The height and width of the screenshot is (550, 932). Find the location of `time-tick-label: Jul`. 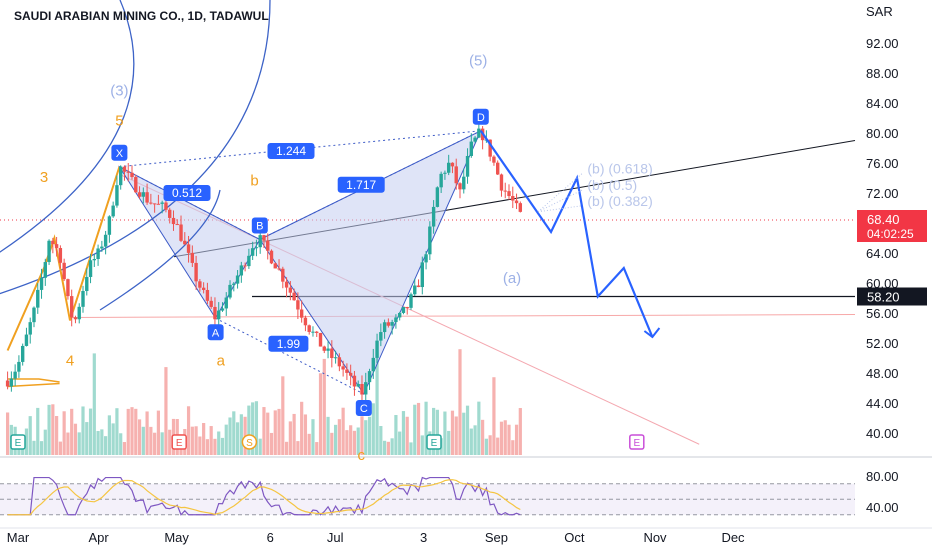

time-tick-label: Jul is located at coordinates (335, 537).